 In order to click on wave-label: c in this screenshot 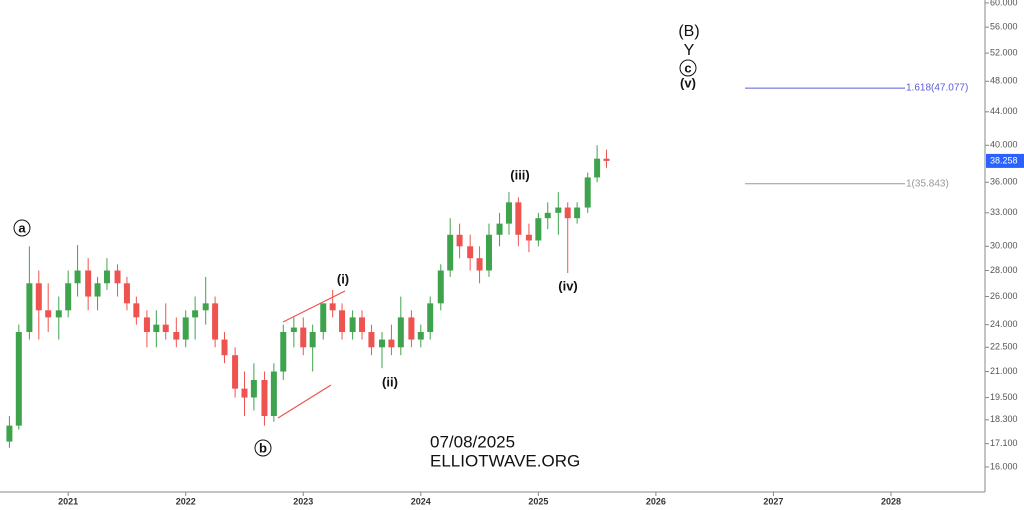, I will do `click(687, 67)`.